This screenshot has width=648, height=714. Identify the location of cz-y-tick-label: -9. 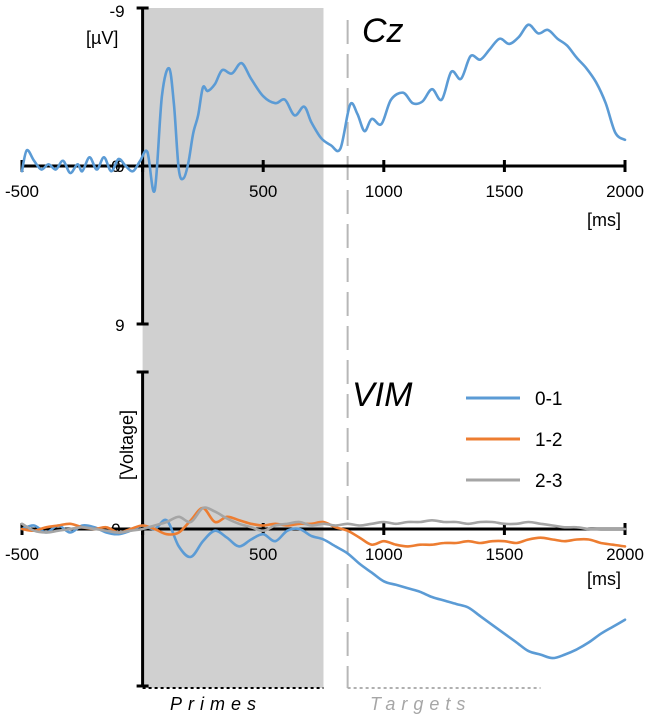
(116, 11).